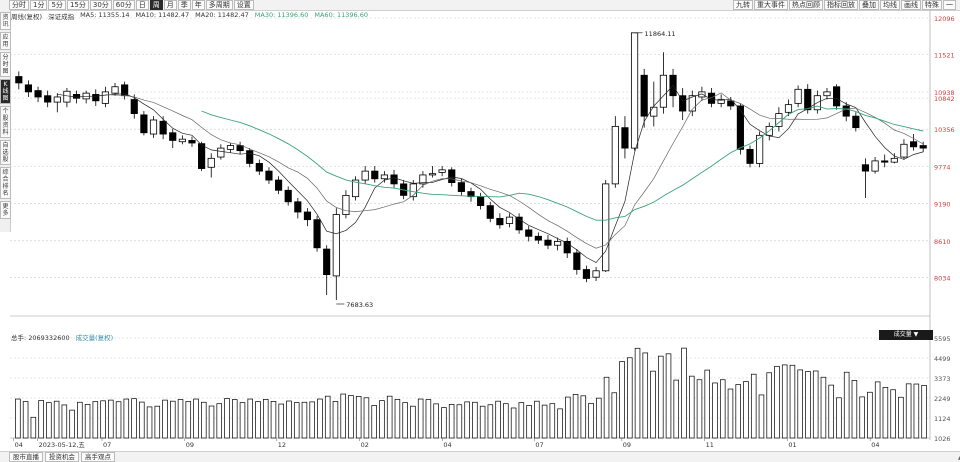 The width and height of the screenshot is (960, 462). I want to click on sidebar-item: 综合排名, so click(5, 183).